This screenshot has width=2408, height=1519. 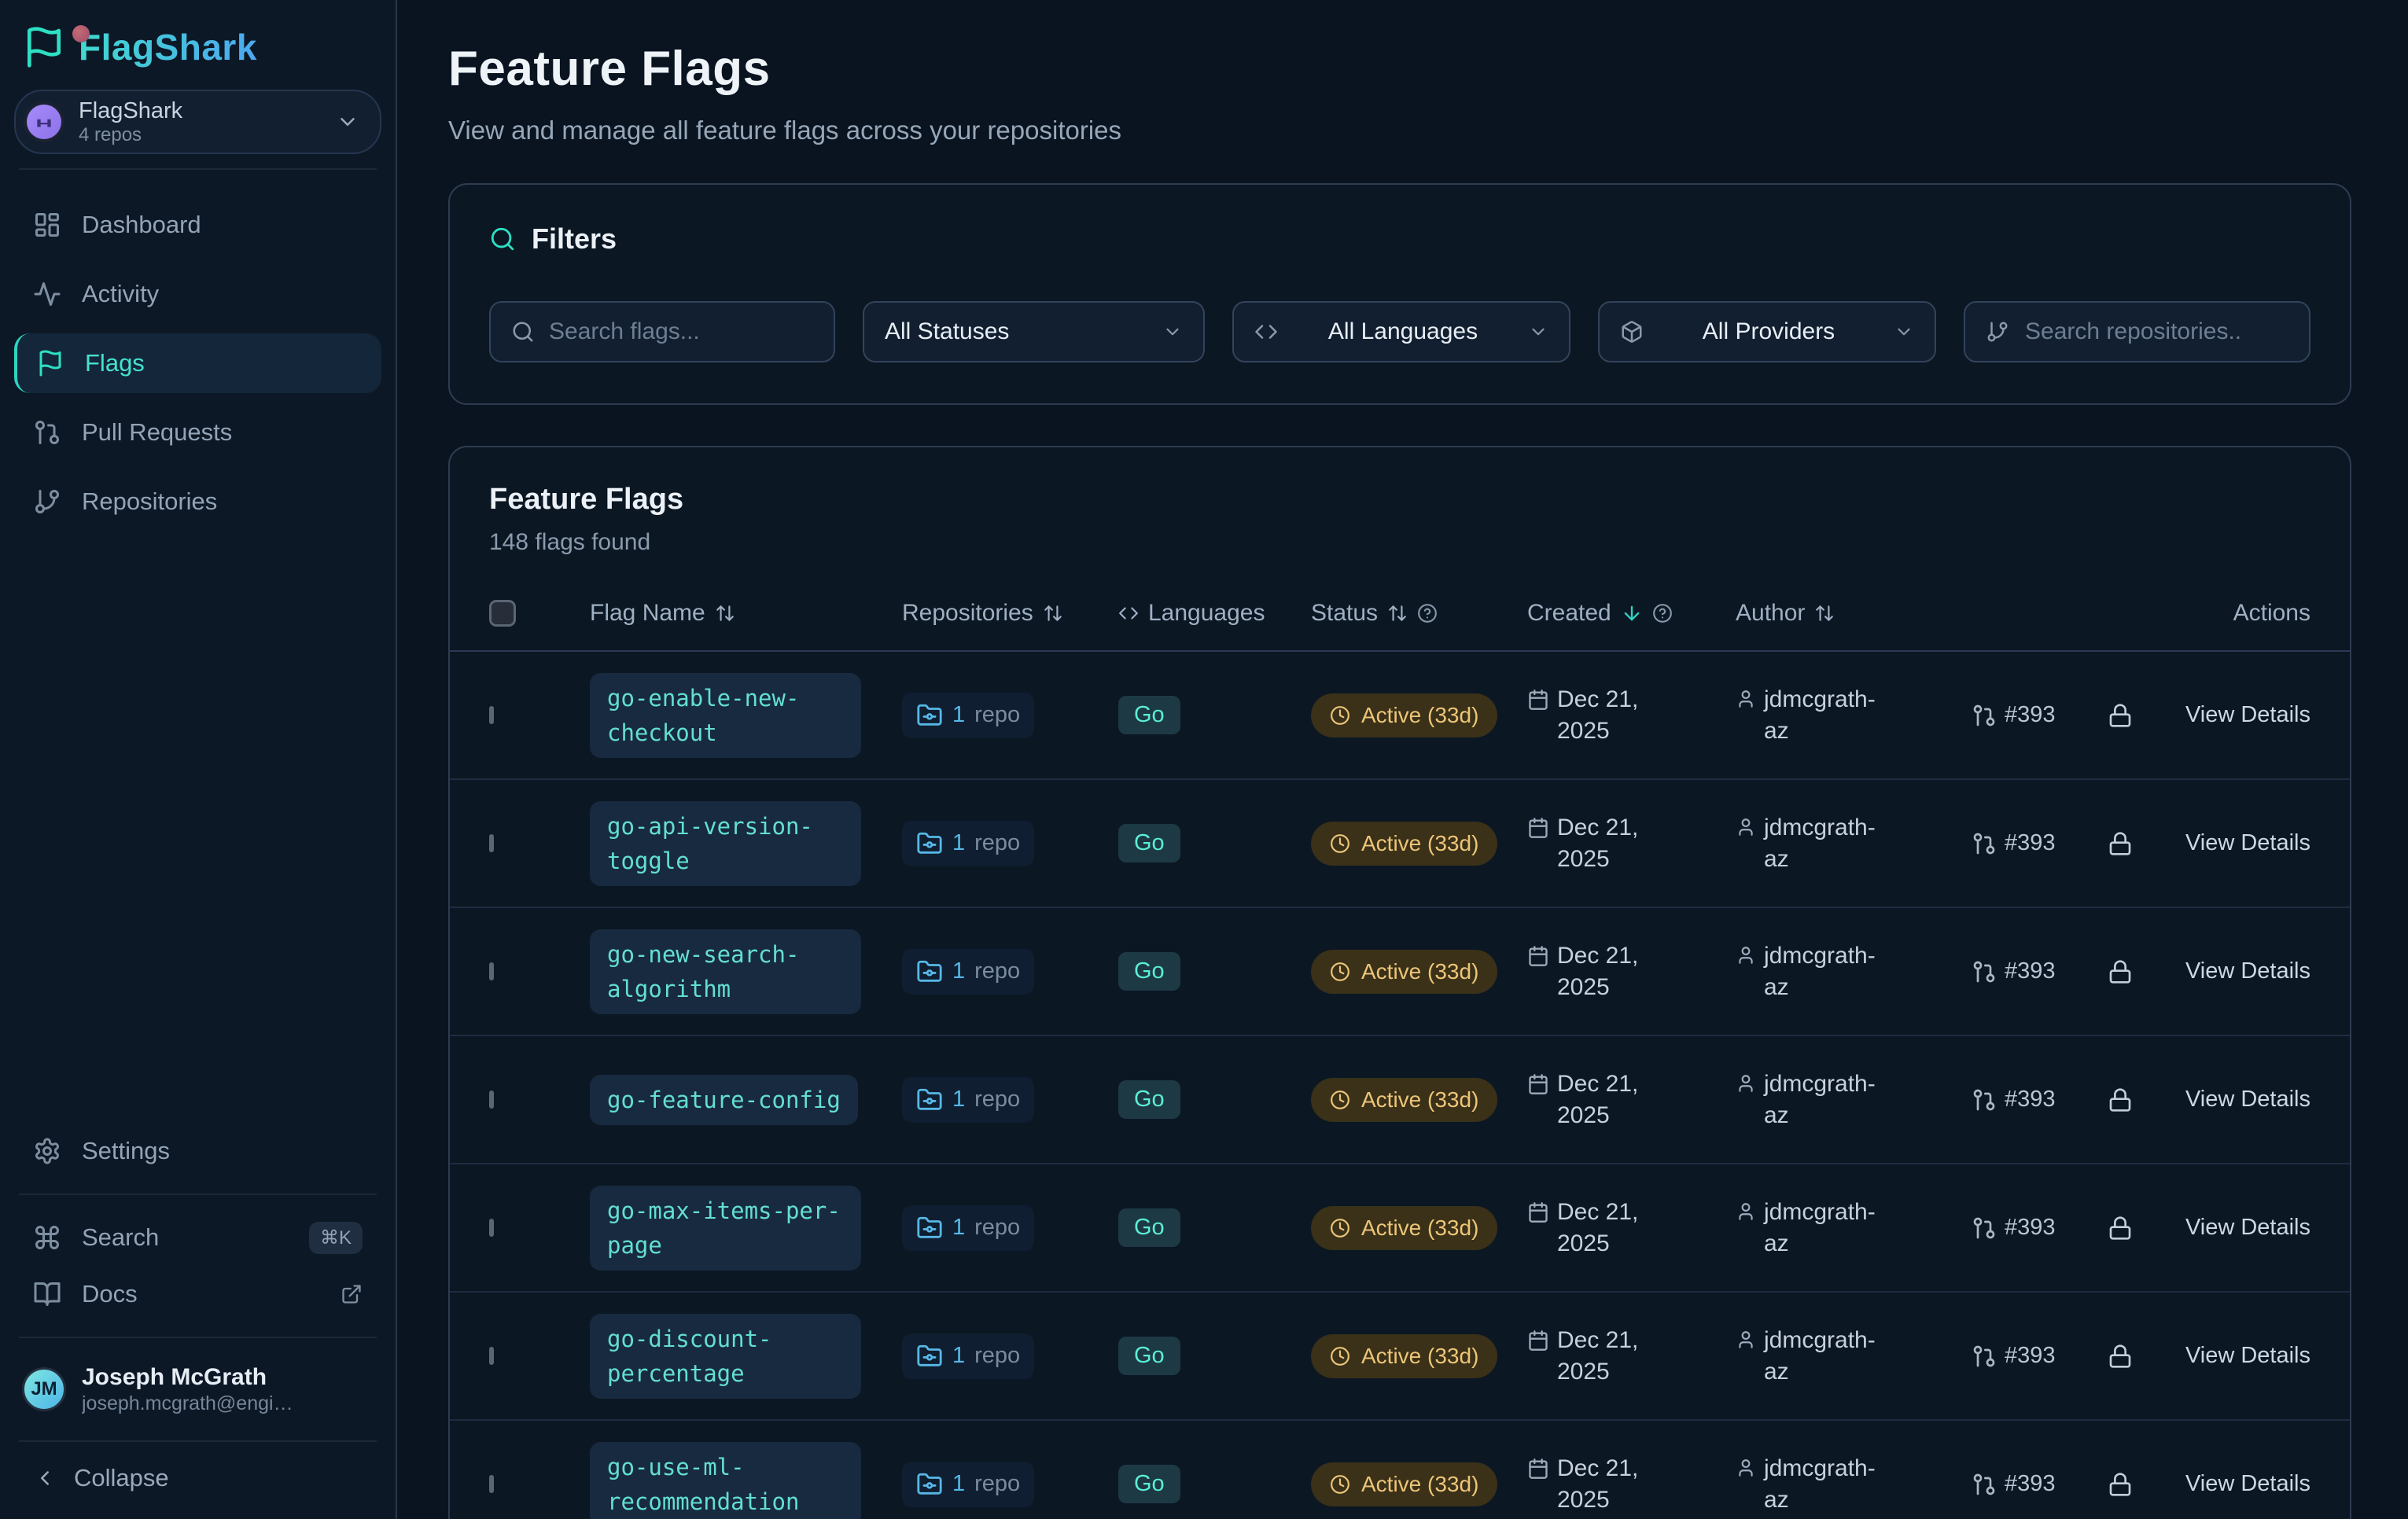 What do you see at coordinates (1419, 614) in the screenshot?
I see `column-header-status: Status` at bounding box center [1419, 614].